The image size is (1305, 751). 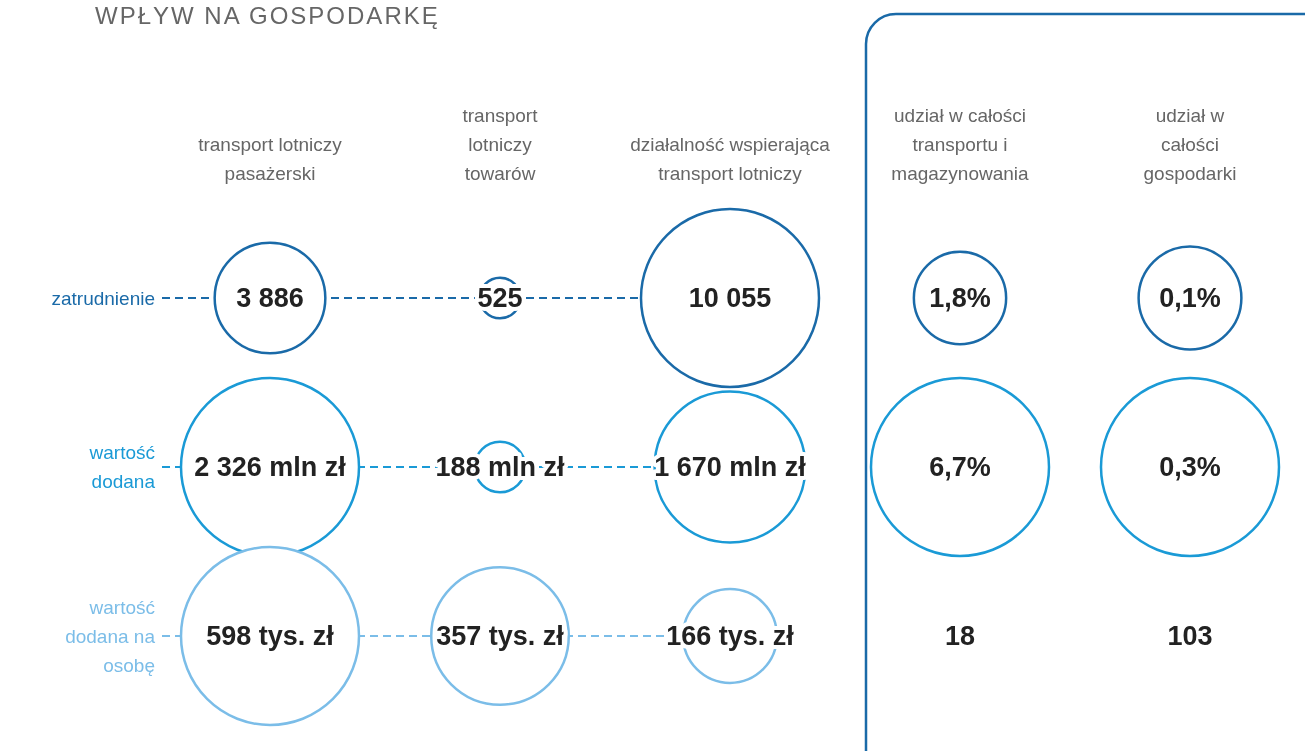 What do you see at coordinates (730, 159) in the screenshot?
I see `category-label: działalność wspierająca transport lotniczy` at bounding box center [730, 159].